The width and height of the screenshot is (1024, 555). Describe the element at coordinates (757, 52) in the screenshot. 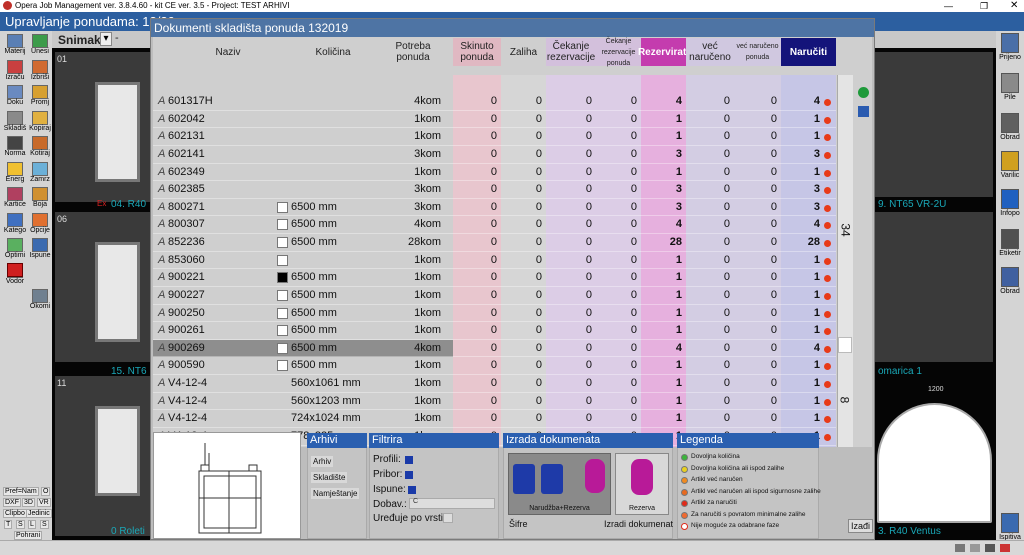

I see `column-header: već naručeno ponuda` at that location.